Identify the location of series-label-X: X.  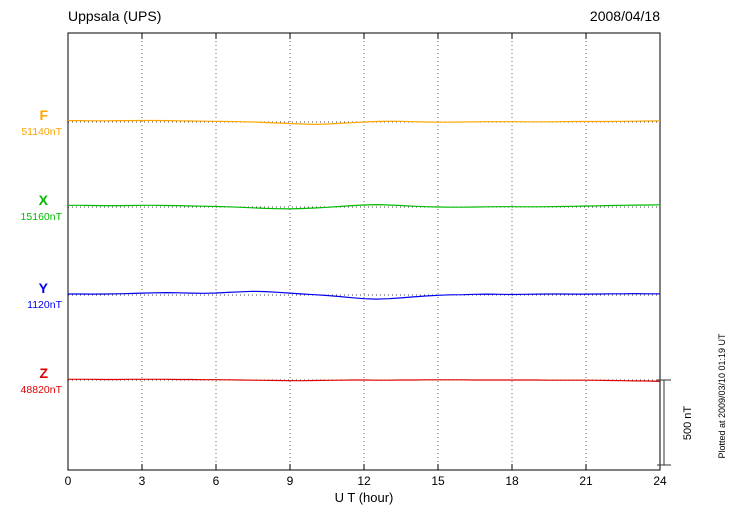
(43, 200).